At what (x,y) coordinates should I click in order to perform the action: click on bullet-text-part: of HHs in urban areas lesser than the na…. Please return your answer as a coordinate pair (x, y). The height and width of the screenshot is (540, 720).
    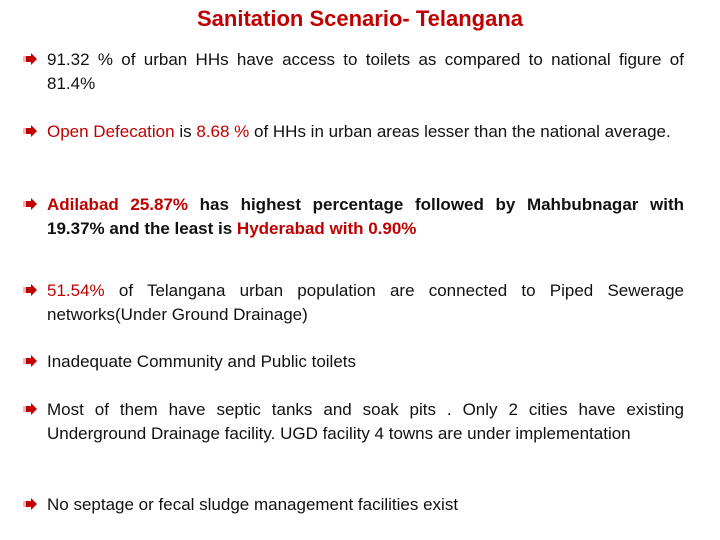
    Looking at the image, I should click on (460, 131).